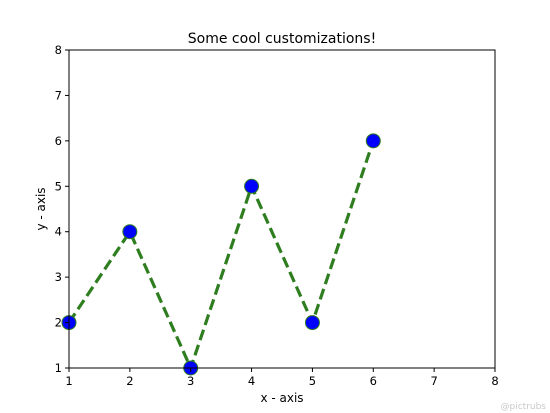 This screenshot has width=550, height=413. Describe the element at coordinates (58, 232) in the screenshot. I see `y-tick-label-3: 4` at that location.